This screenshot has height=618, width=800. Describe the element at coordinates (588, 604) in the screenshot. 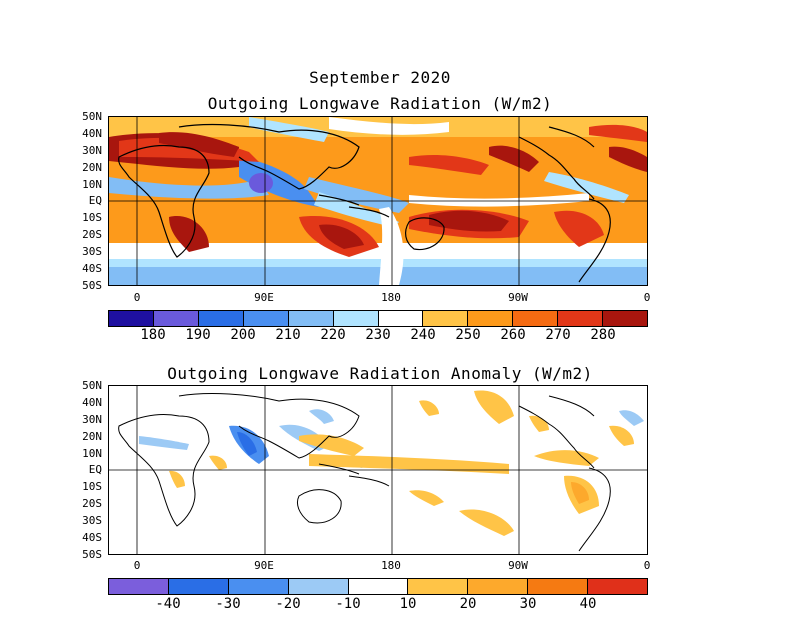

I see `colorbar-label: 40` at that location.